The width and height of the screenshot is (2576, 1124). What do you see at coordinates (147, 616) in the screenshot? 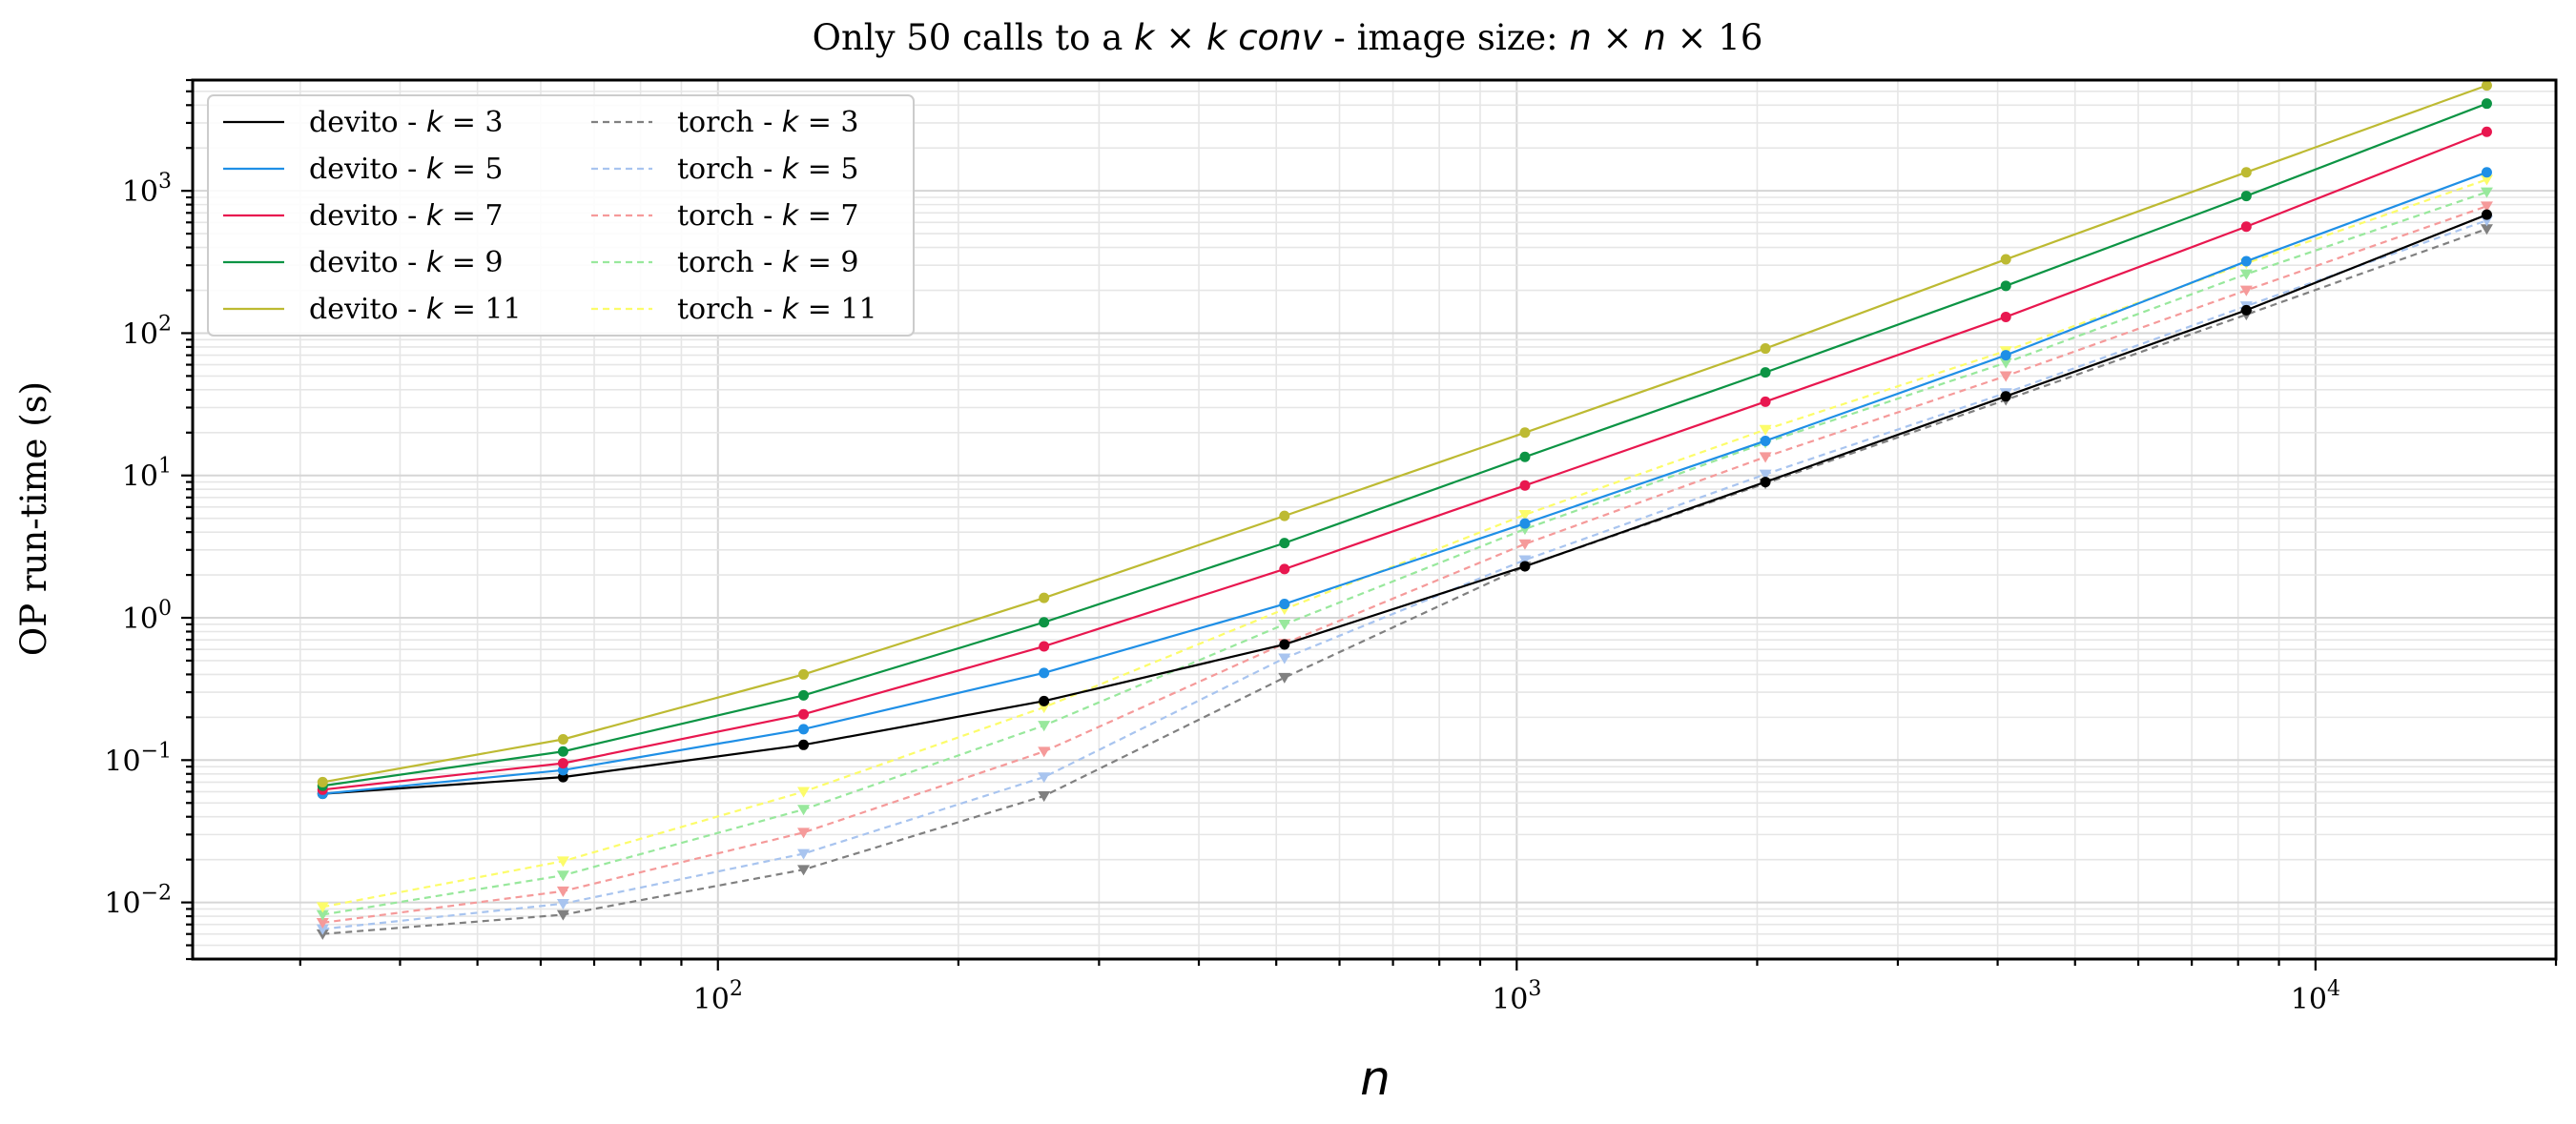
I see `y-tick-label: 10⁰` at bounding box center [147, 616].